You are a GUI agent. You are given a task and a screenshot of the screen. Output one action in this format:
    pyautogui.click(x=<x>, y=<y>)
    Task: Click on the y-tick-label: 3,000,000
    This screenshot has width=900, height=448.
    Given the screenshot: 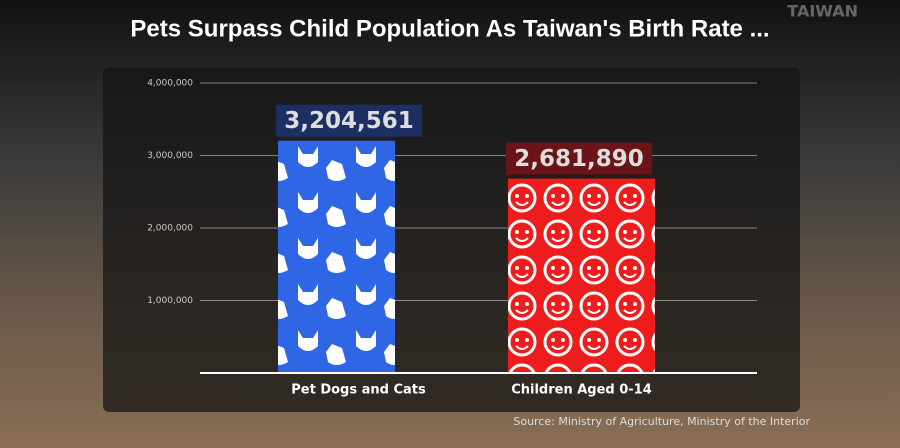 What is the action you would take?
    pyautogui.click(x=170, y=156)
    